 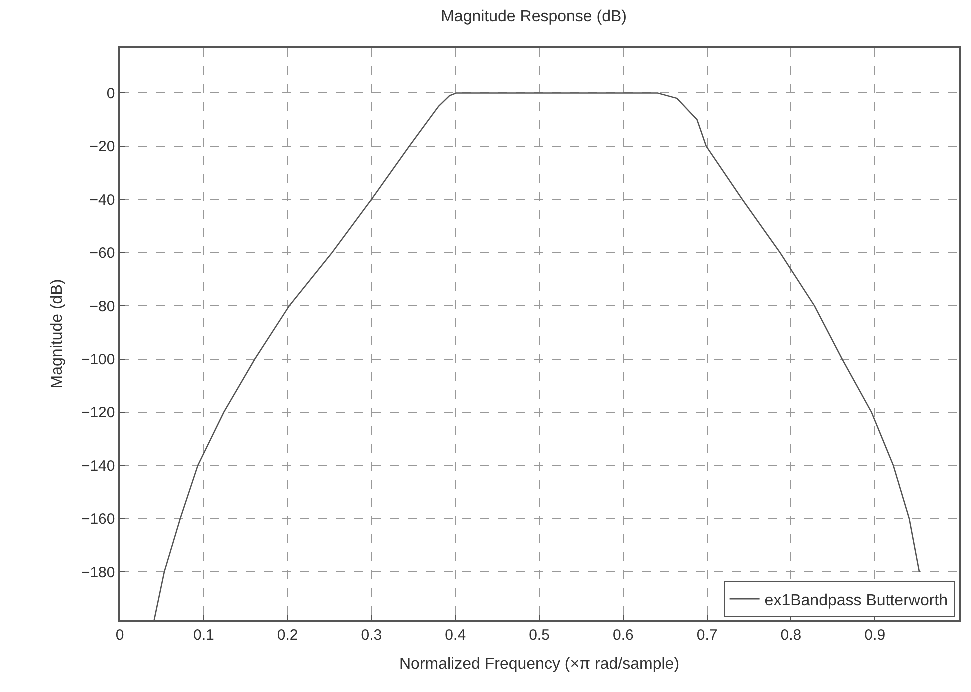 What do you see at coordinates (287, 635) in the screenshot?
I see `x-tick-label: 0.2` at bounding box center [287, 635].